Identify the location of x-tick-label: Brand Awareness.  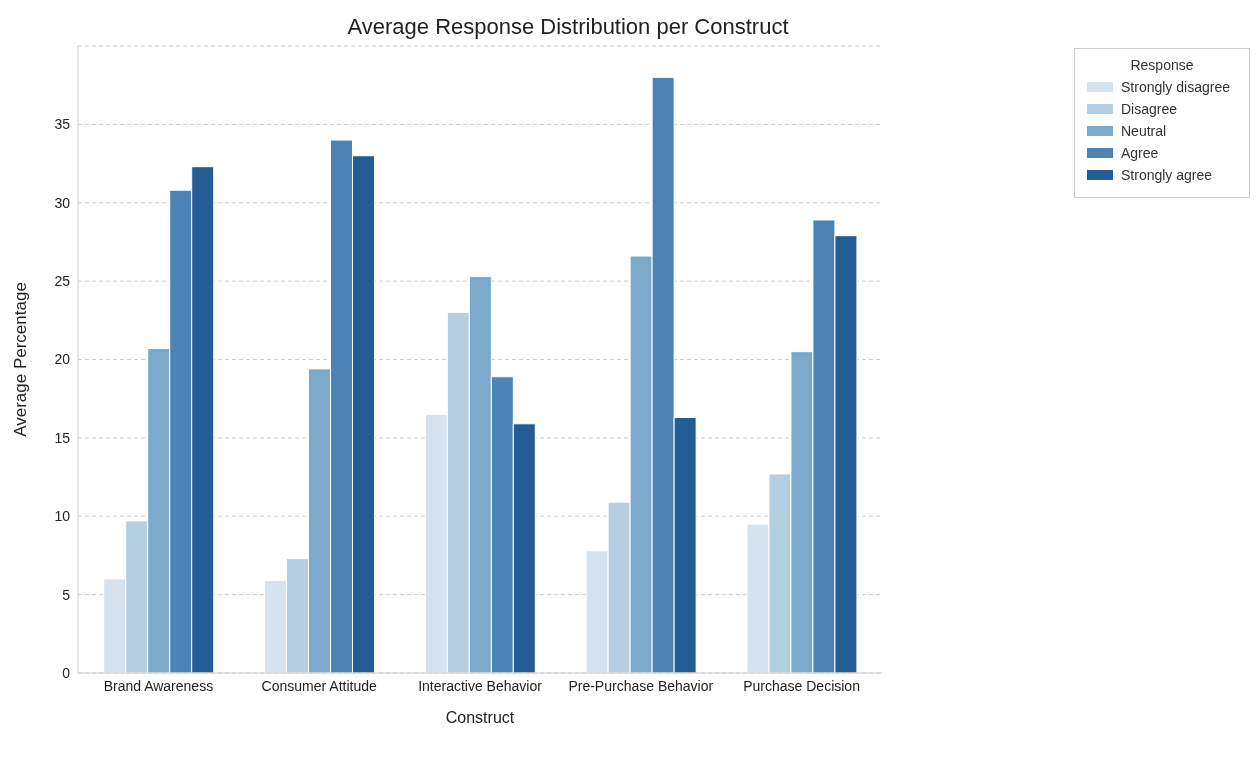
(158, 685).